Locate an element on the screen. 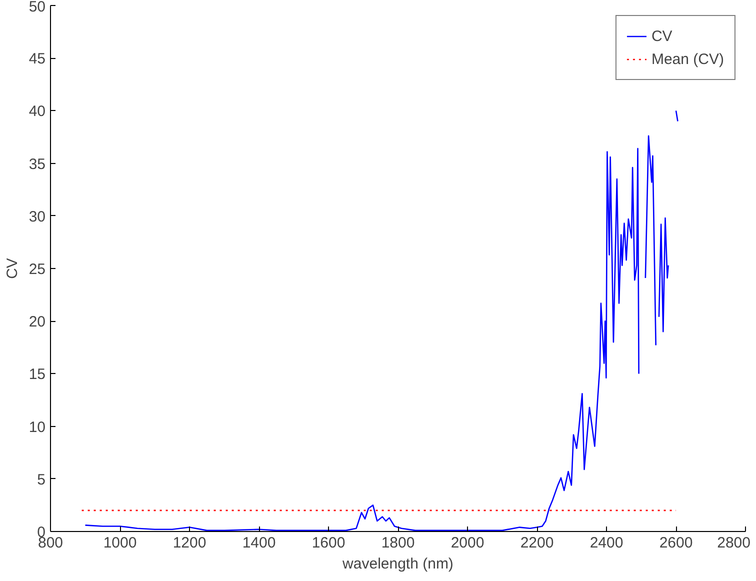 The width and height of the screenshot is (756, 581). legend-label: Mean (CV) is located at coordinates (687, 59).